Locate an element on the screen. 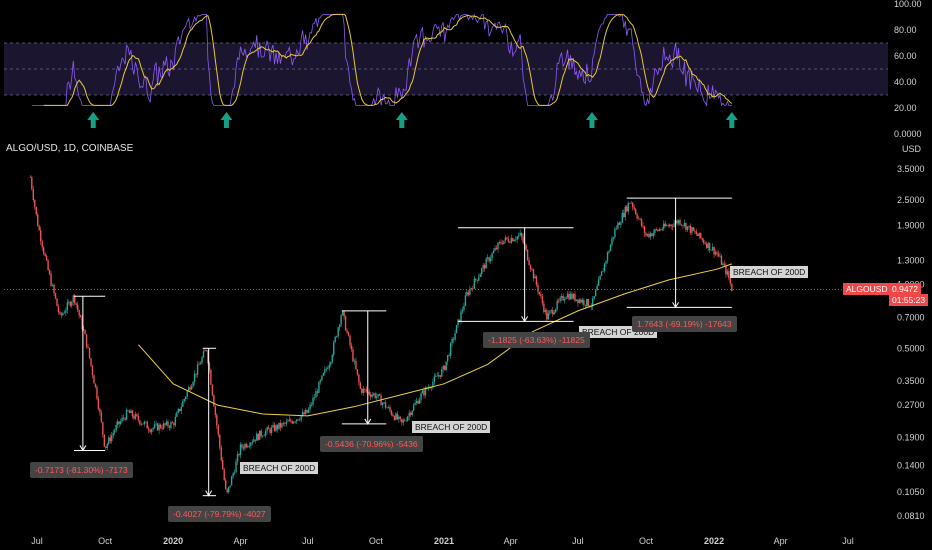 This screenshot has width=932, height=550. arrow-down-icon is located at coordinates (209, 493).